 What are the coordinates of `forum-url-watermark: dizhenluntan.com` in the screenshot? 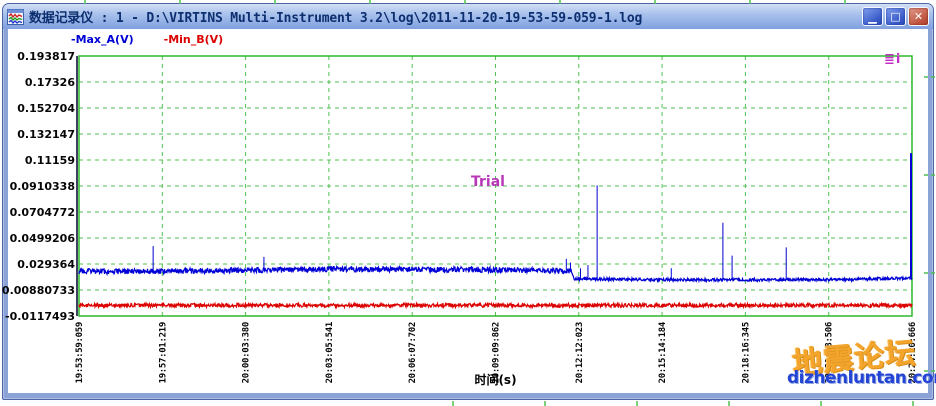 It's located at (861, 378).